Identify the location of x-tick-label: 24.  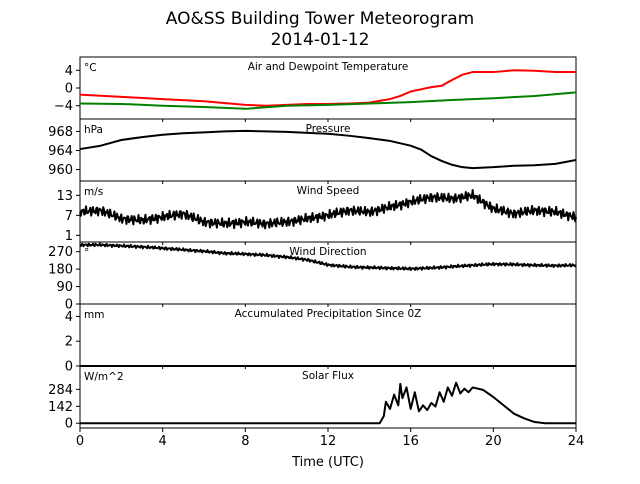
(576, 441).